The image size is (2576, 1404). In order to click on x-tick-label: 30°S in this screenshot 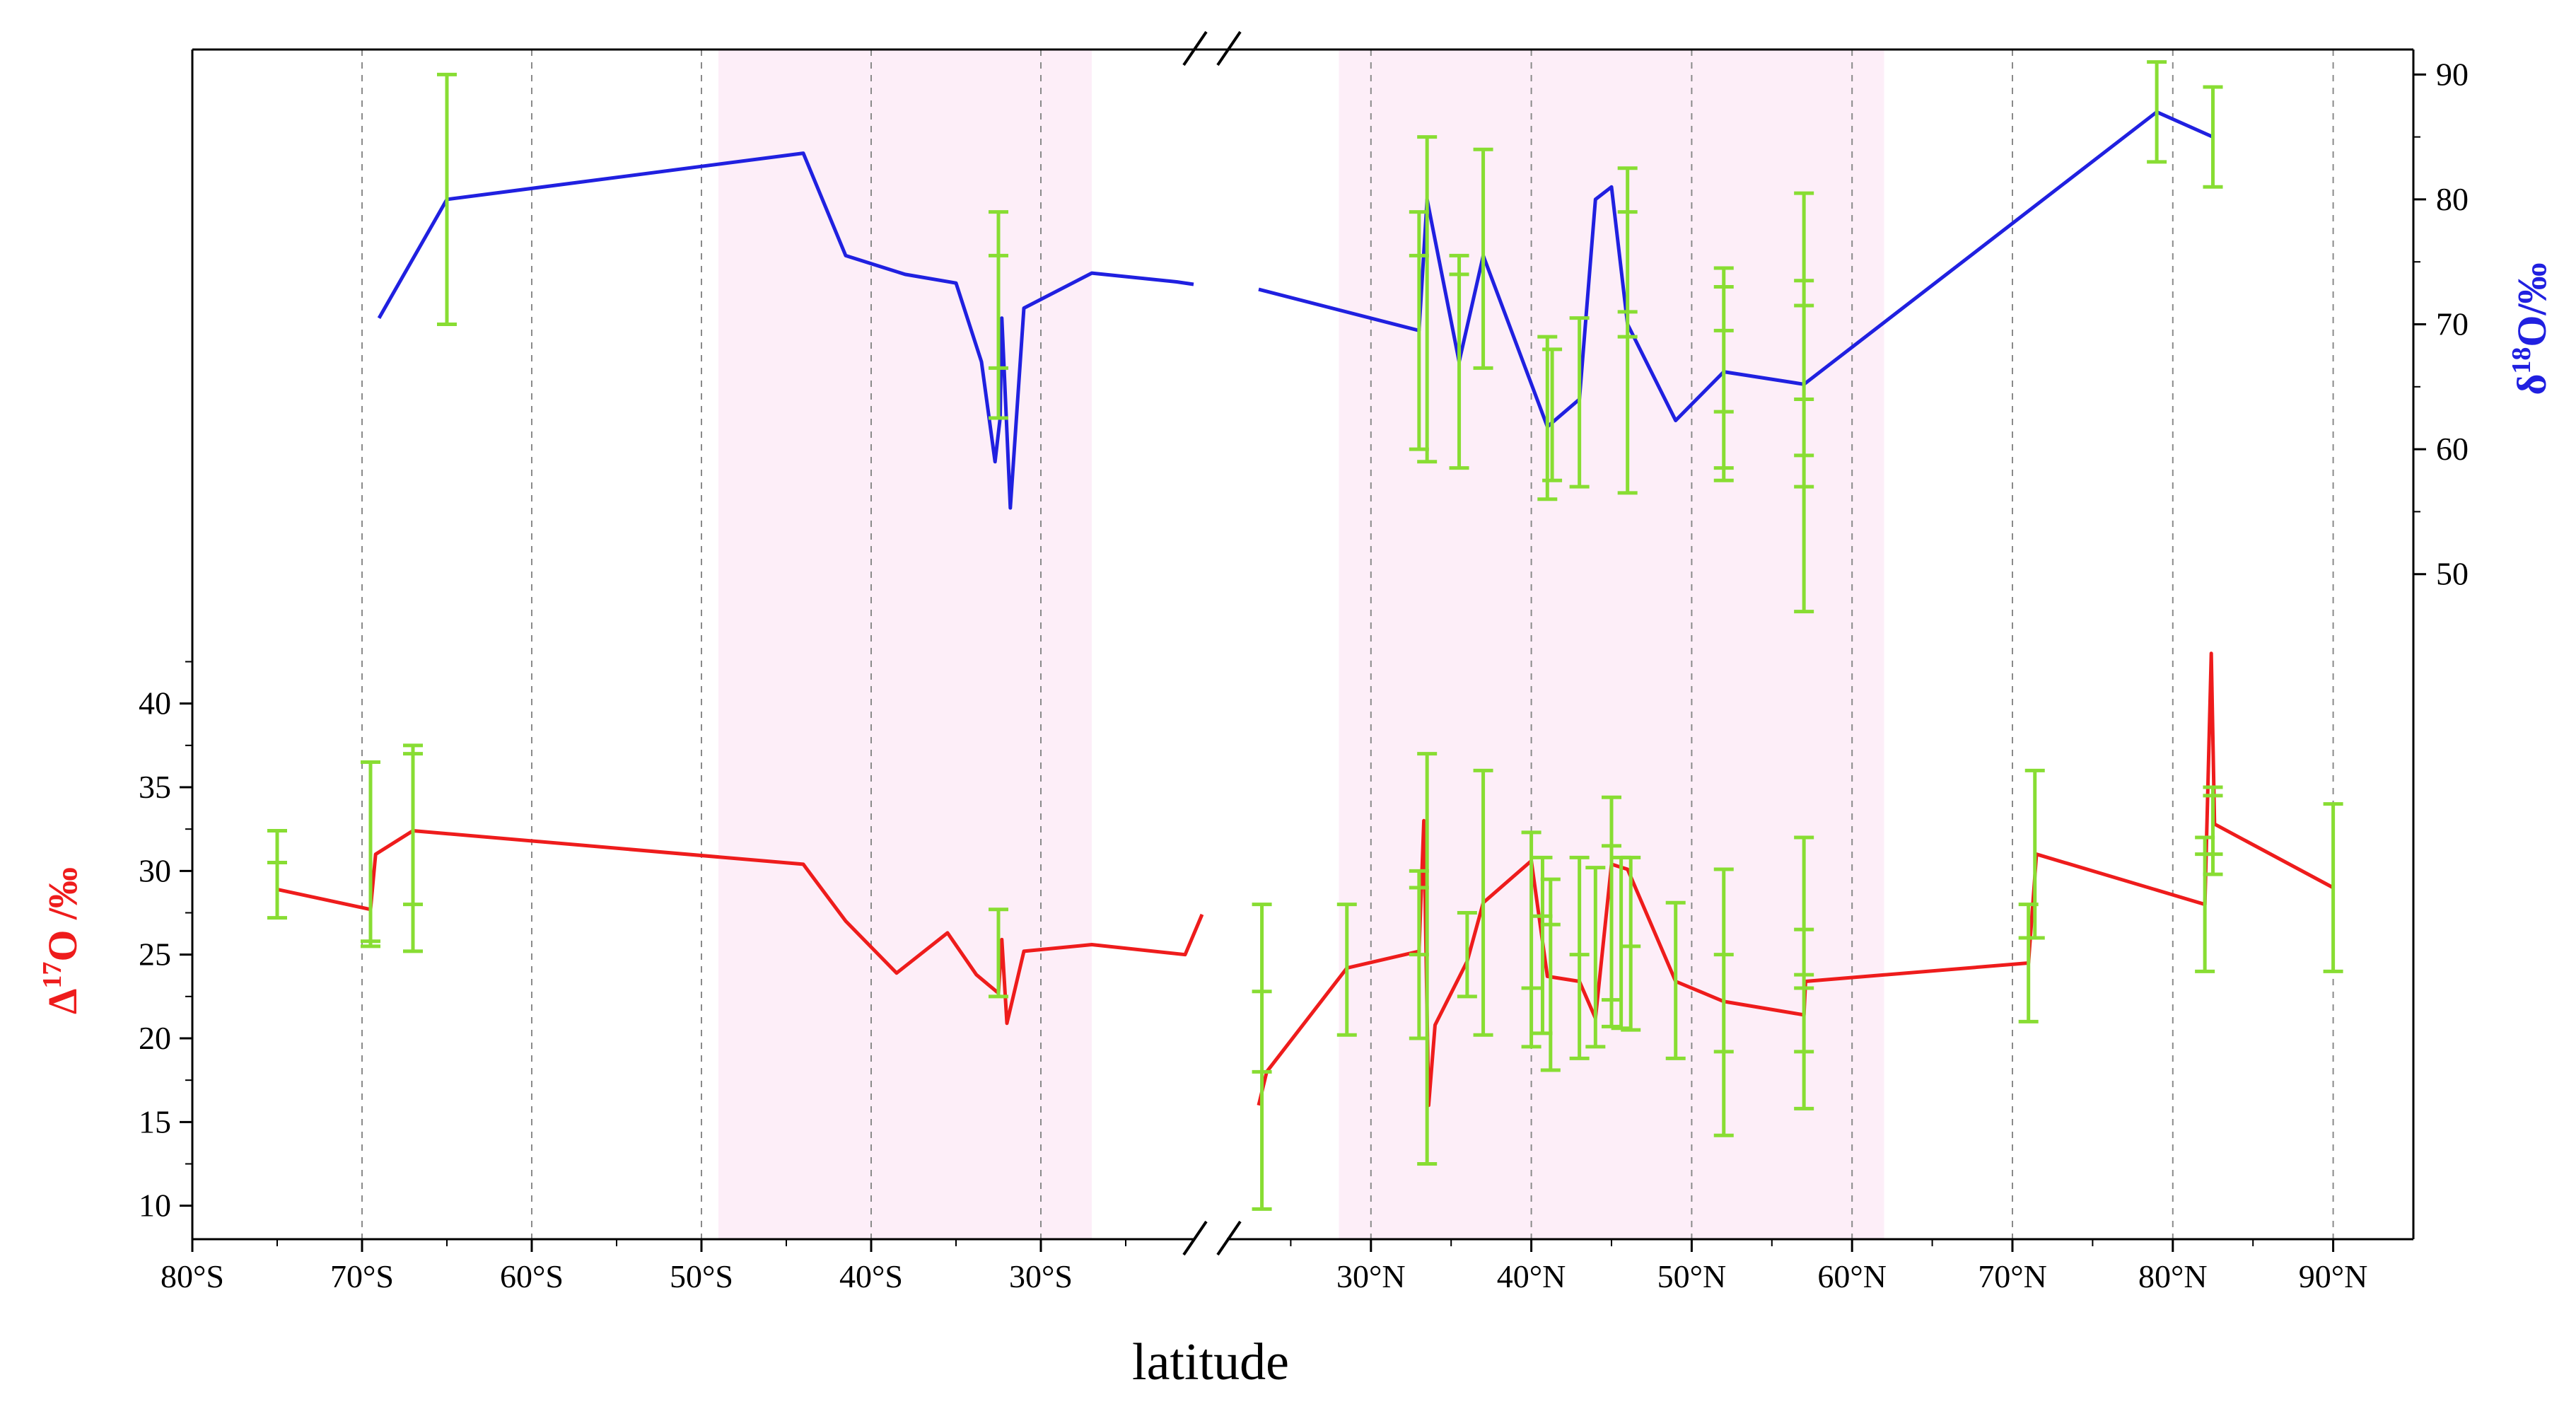, I will do `click(1041, 1276)`.